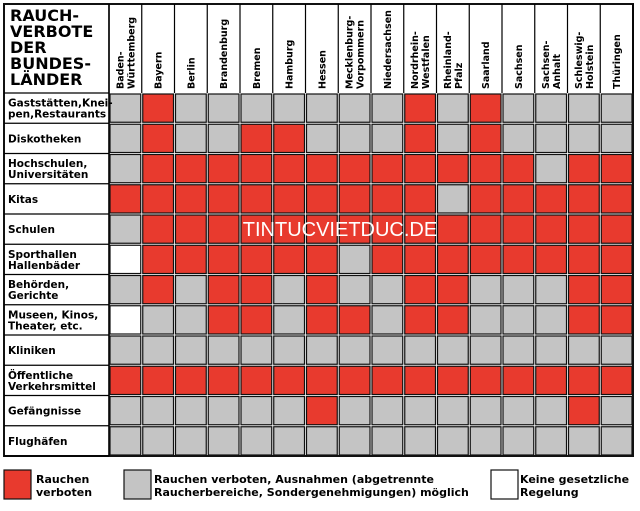 This screenshot has height=511, width=640. What do you see at coordinates (53, 315) in the screenshot?
I see `row-label: Museen, Kinos,` at bounding box center [53, 315].